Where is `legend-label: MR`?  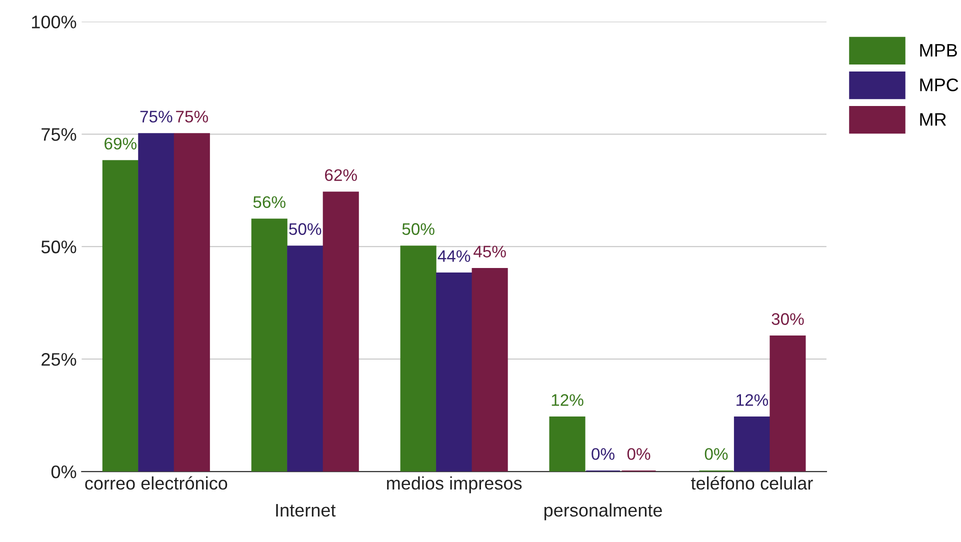 legend-label: MR is located at coordinates (933, 119).